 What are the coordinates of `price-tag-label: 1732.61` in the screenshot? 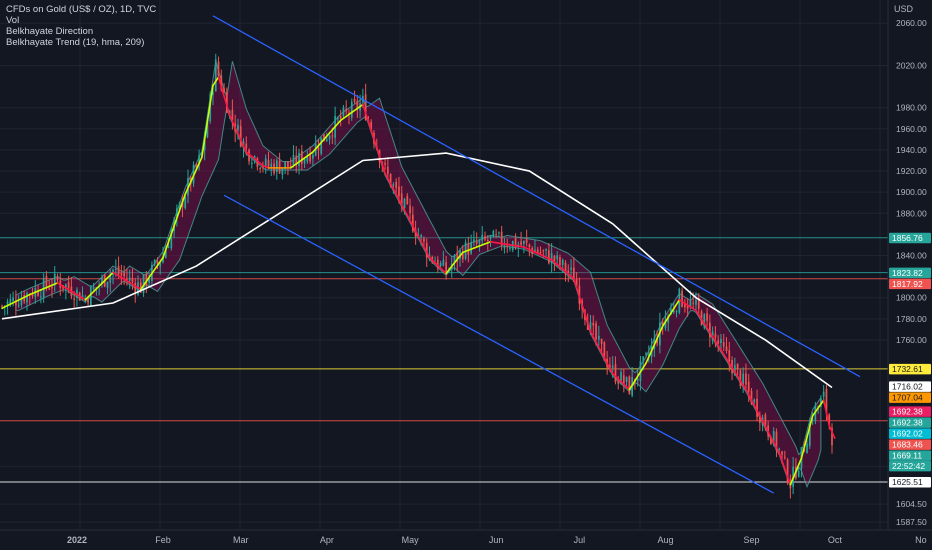 It's located at (907, 369).